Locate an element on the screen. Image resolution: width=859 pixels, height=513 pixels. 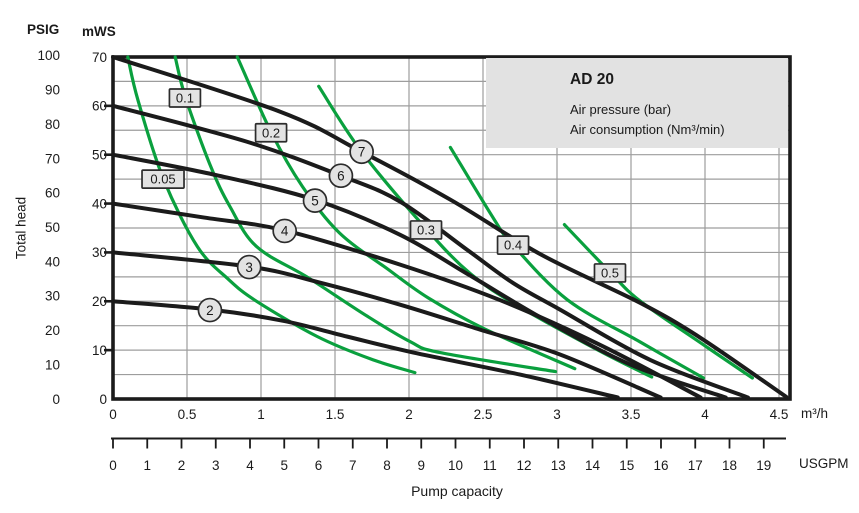
consumption-label-badge-0.1 is located at coordinates (185, 98).